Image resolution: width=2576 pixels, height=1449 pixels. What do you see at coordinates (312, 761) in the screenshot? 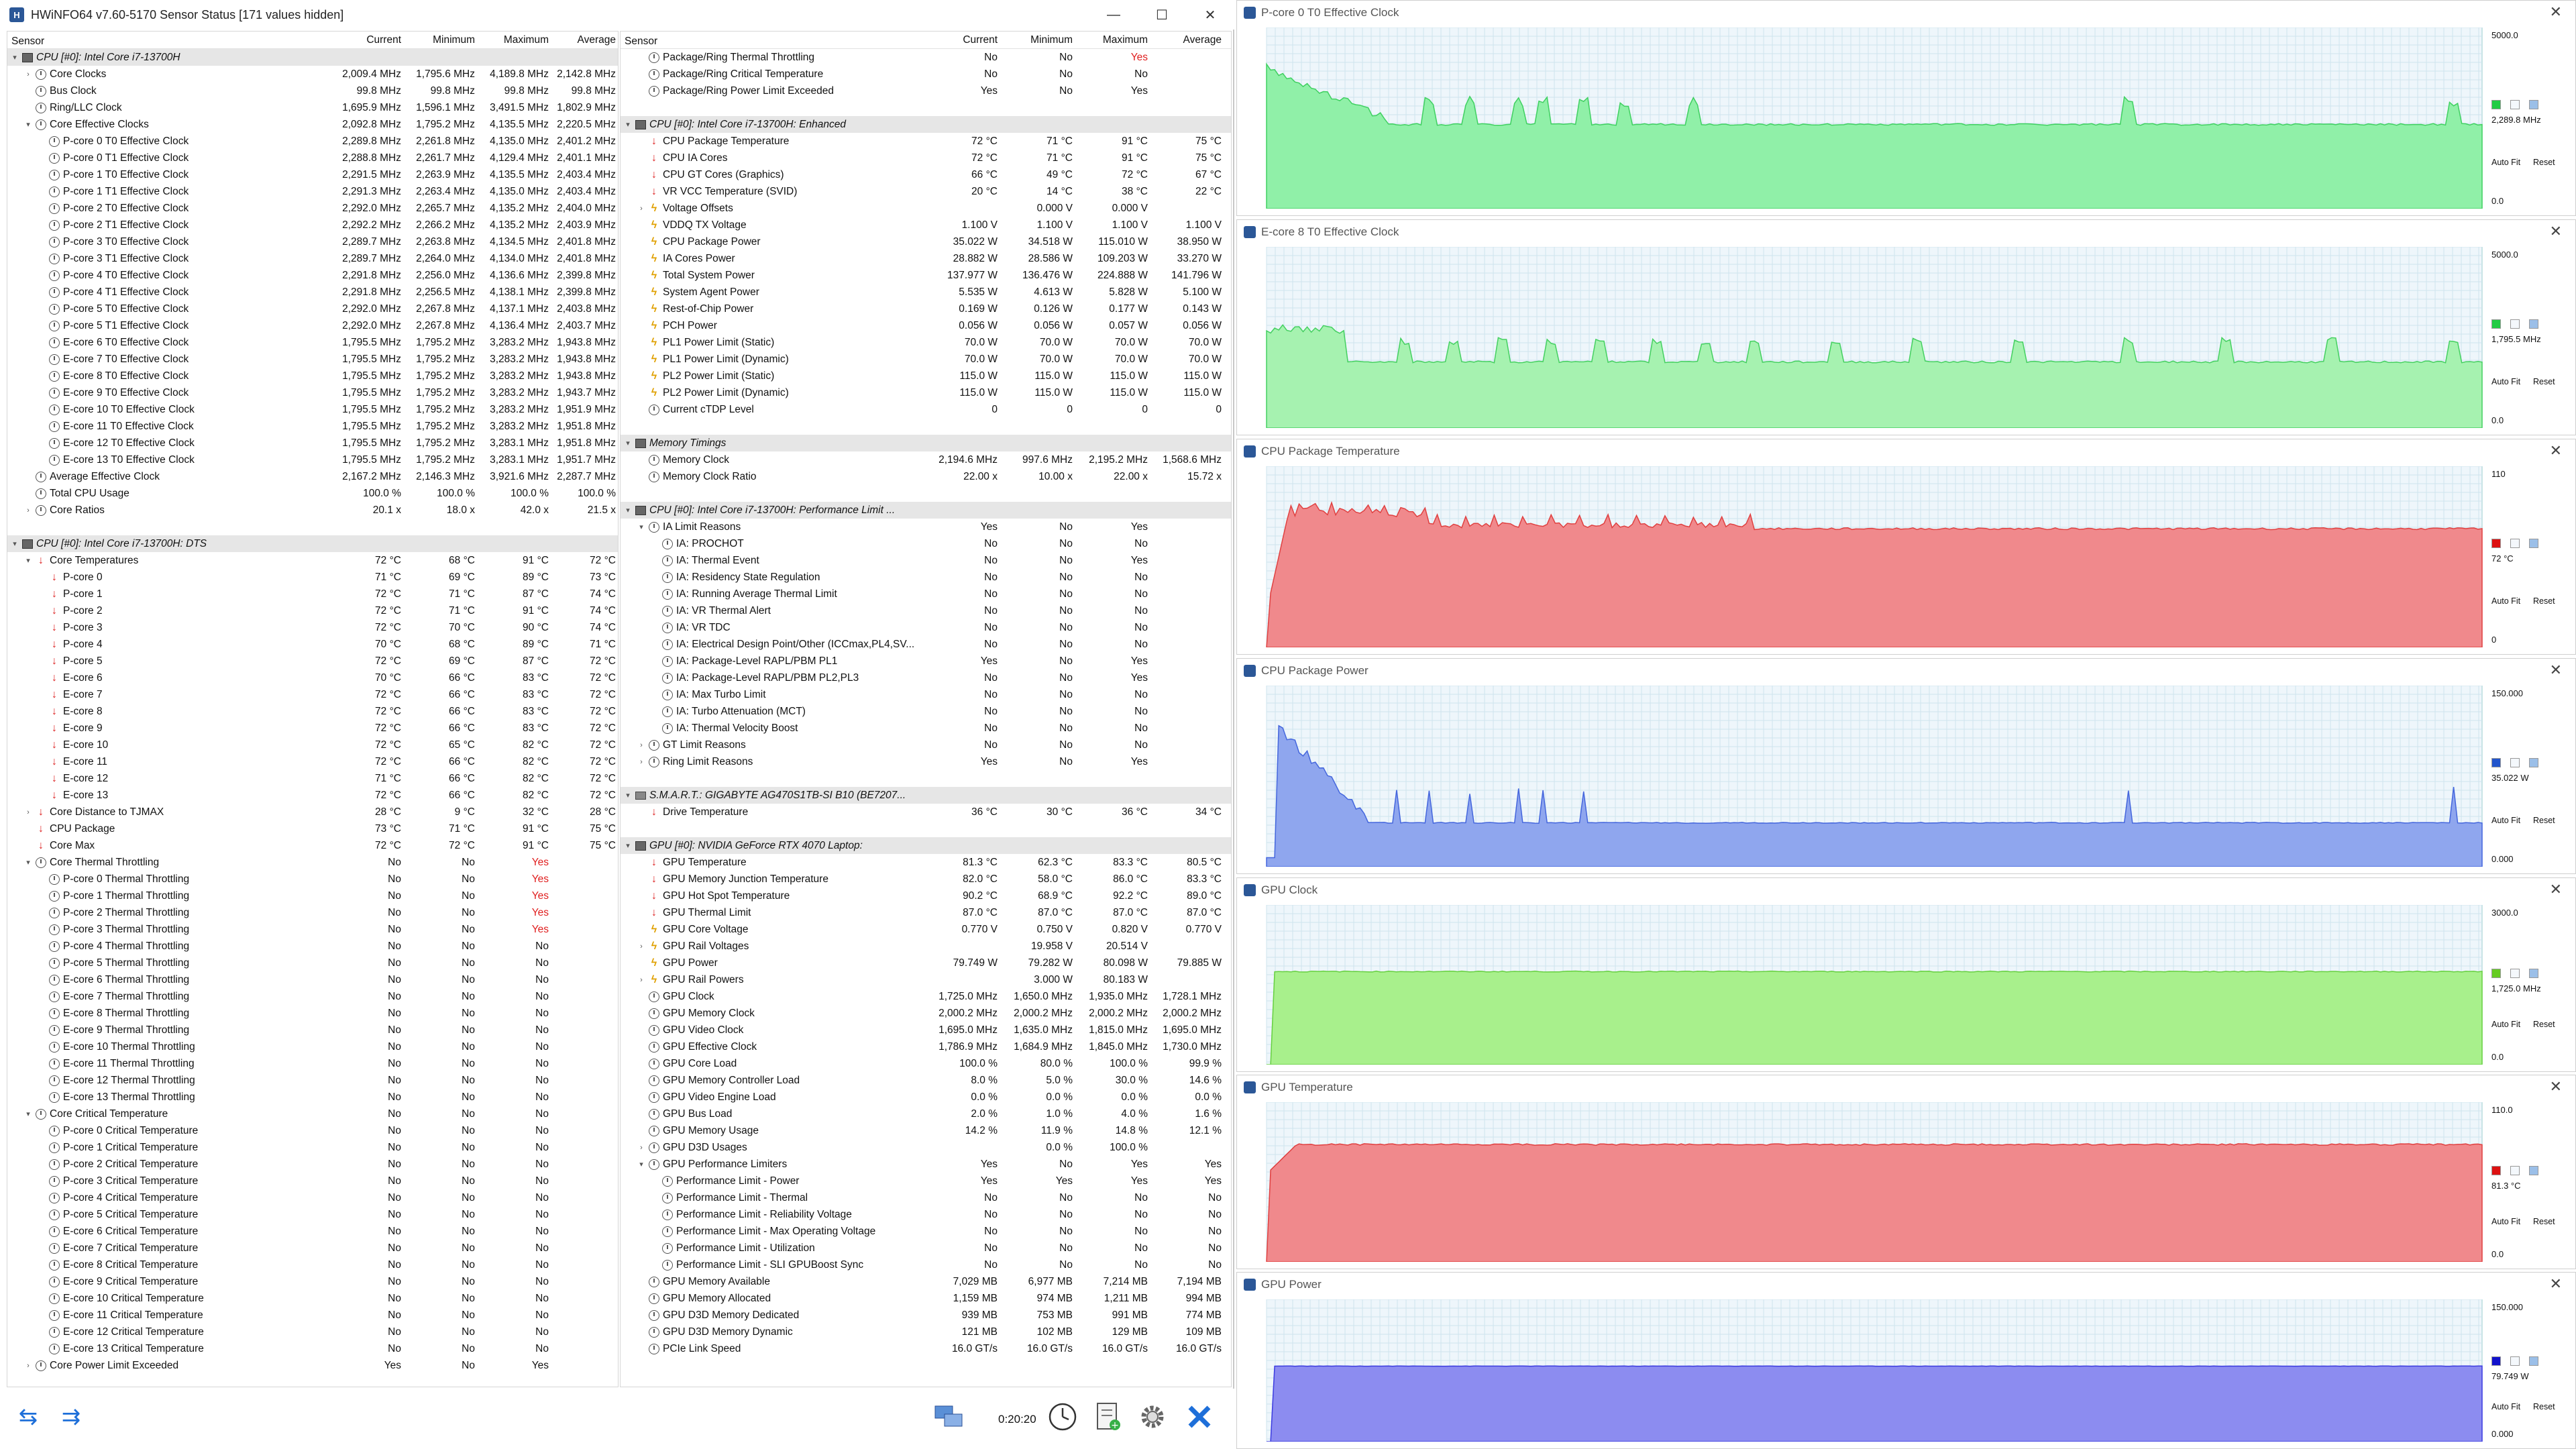
I see `sensor-row: ↓ E-core 11 72 °C 66 °C 82 °C 72 °C` at bounding box center [312, 761].